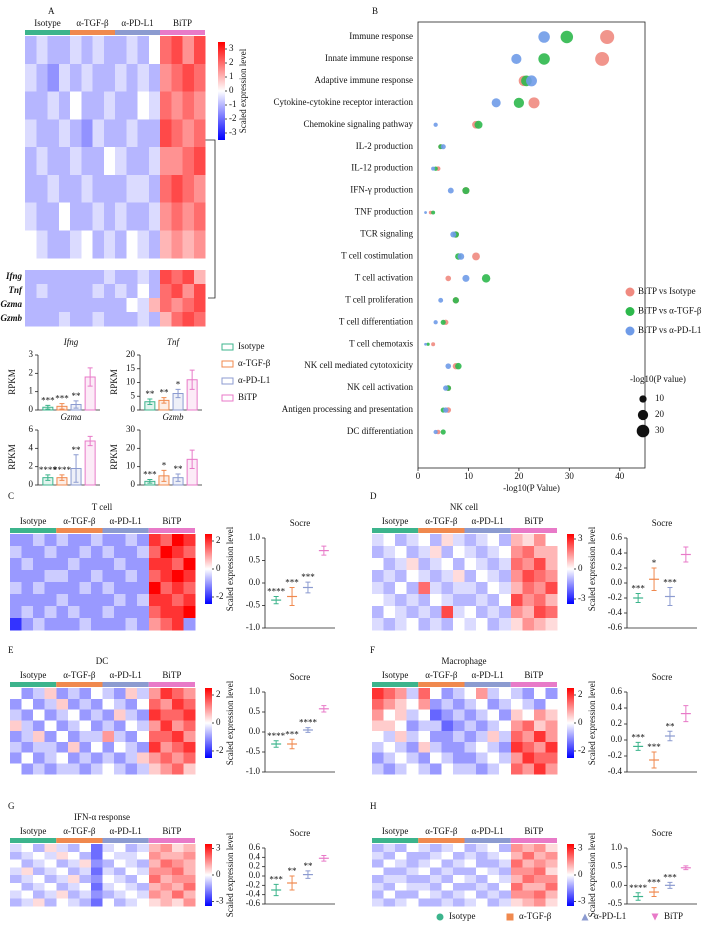 The height and width of the screenshot is (926, 718). What do you see at coordinates (300, 677) in the screenshot?
I see `score-title: Socre` at bounding box center [300, 677].